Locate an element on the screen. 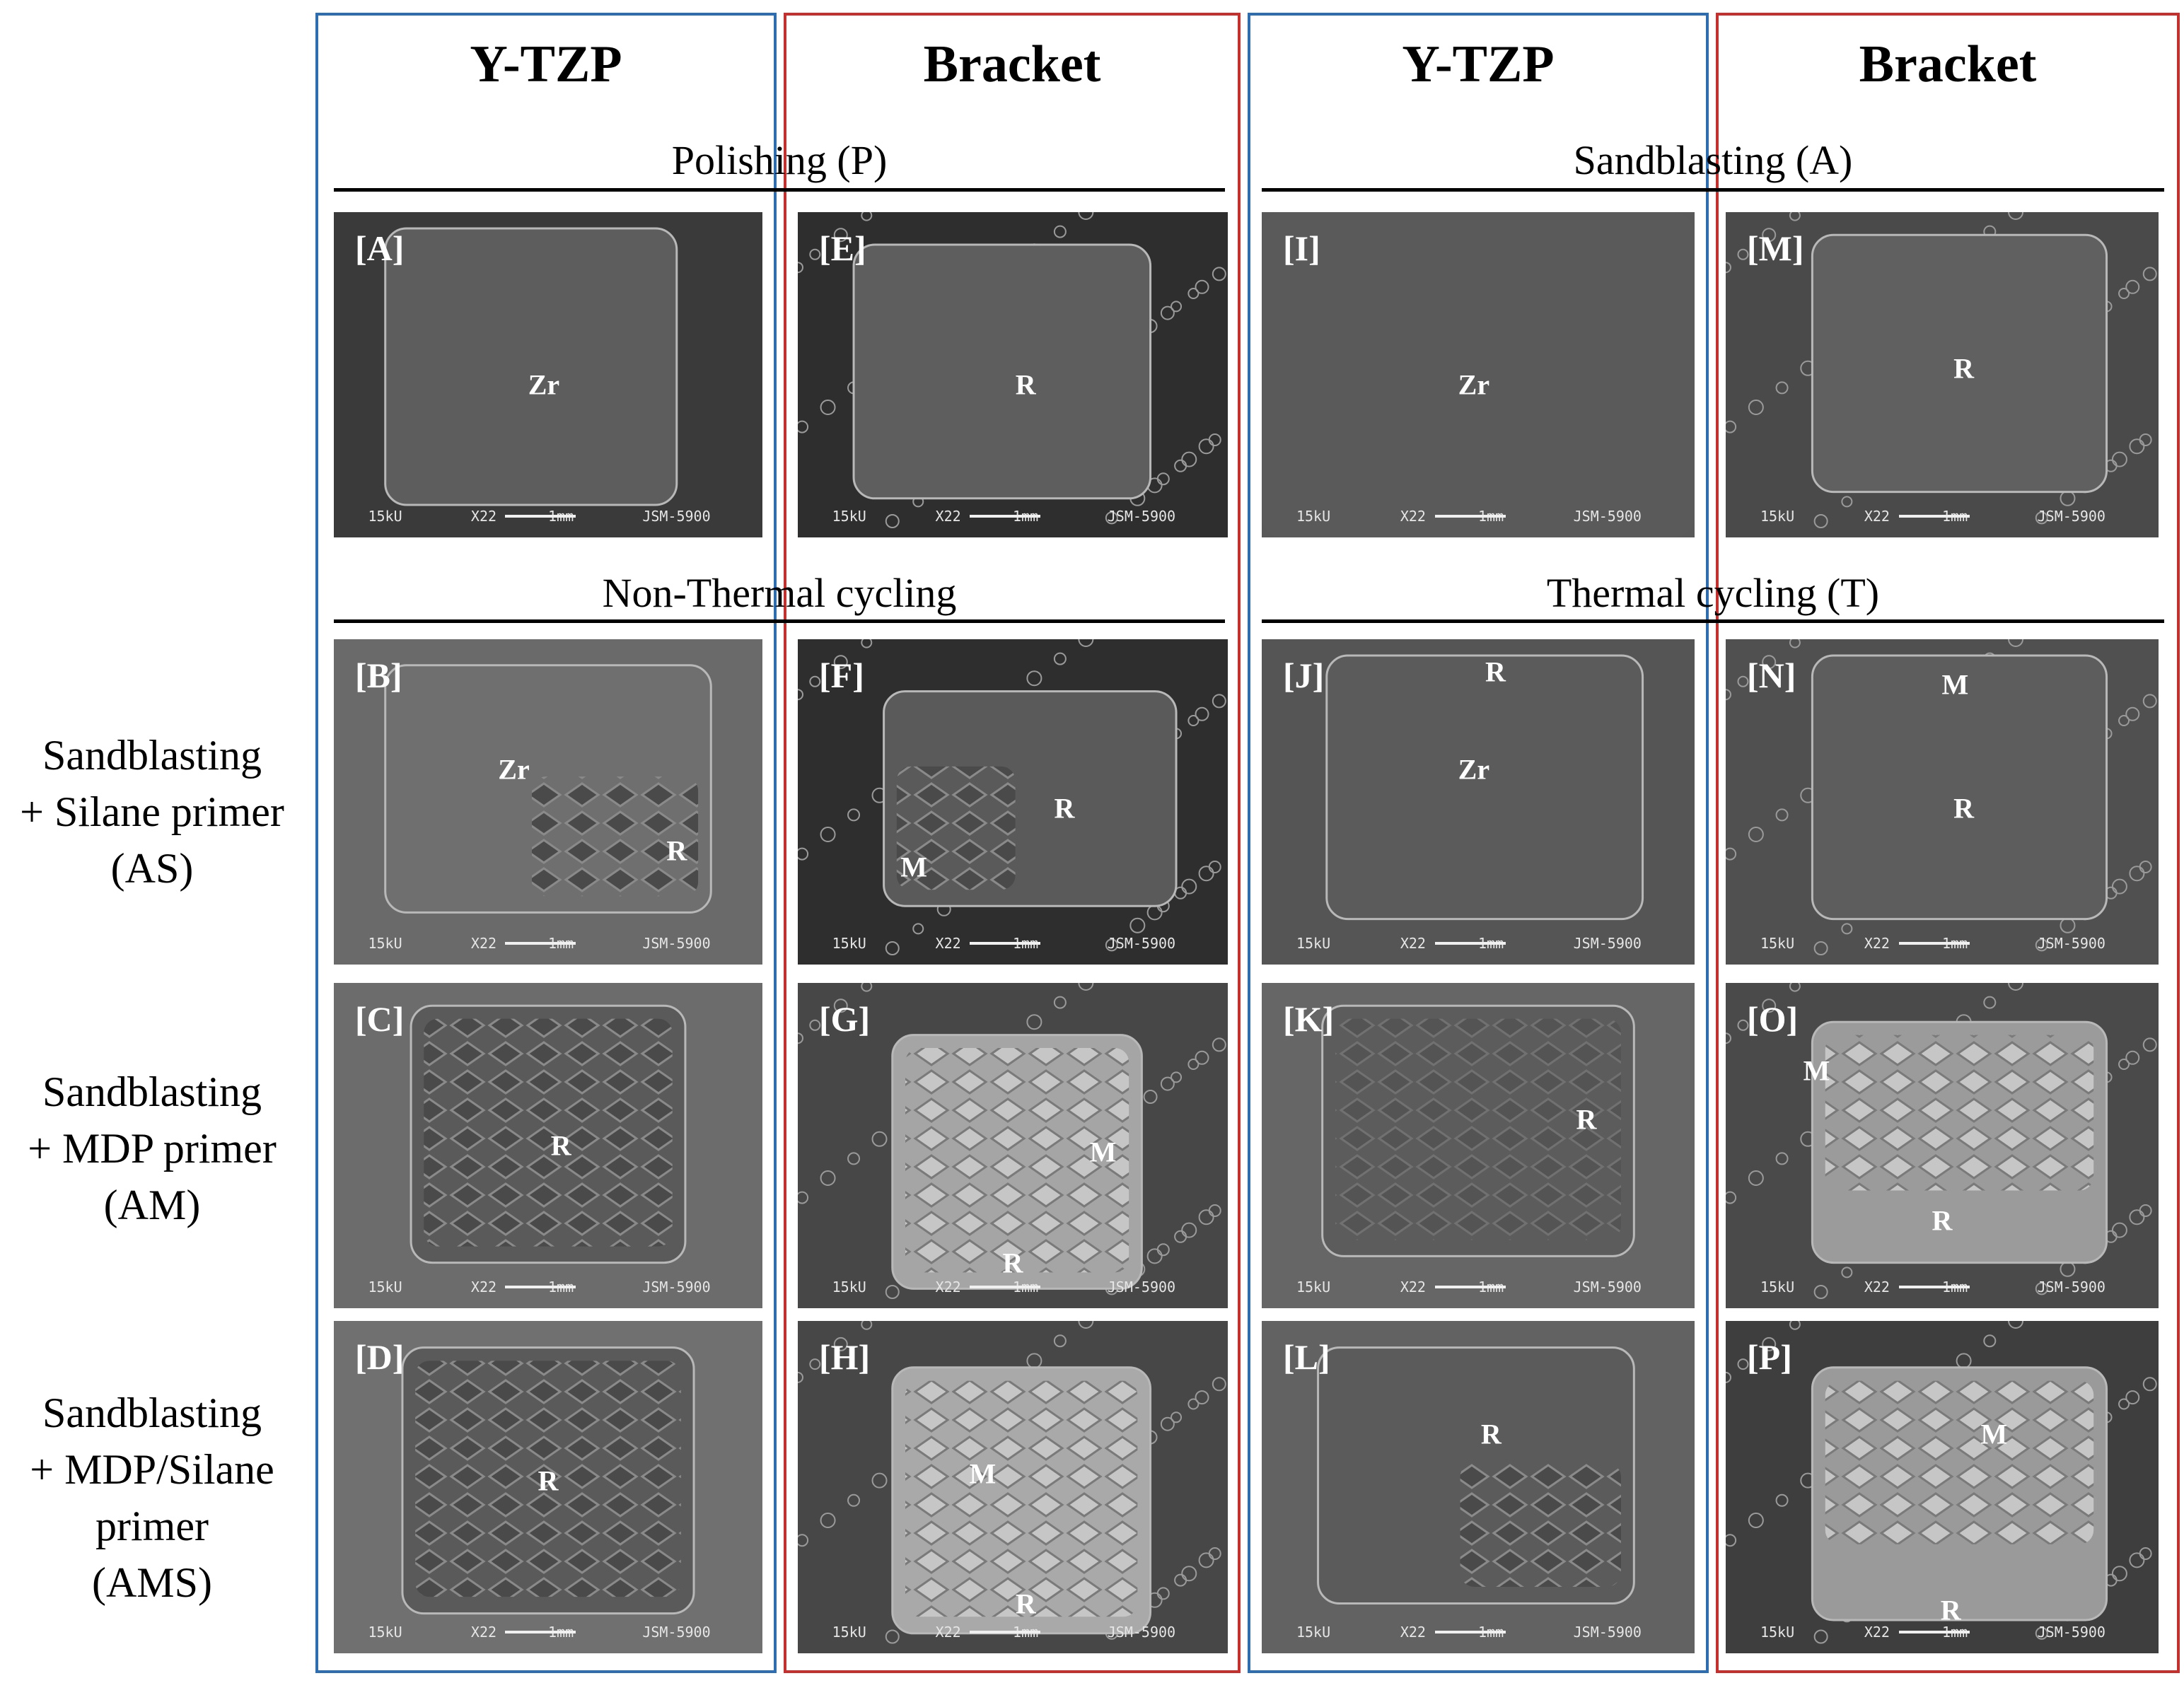  sem-panel-o: [O] M R 15kU X22 1mm JSM-5900 is located at coordinates (1943, 1145).